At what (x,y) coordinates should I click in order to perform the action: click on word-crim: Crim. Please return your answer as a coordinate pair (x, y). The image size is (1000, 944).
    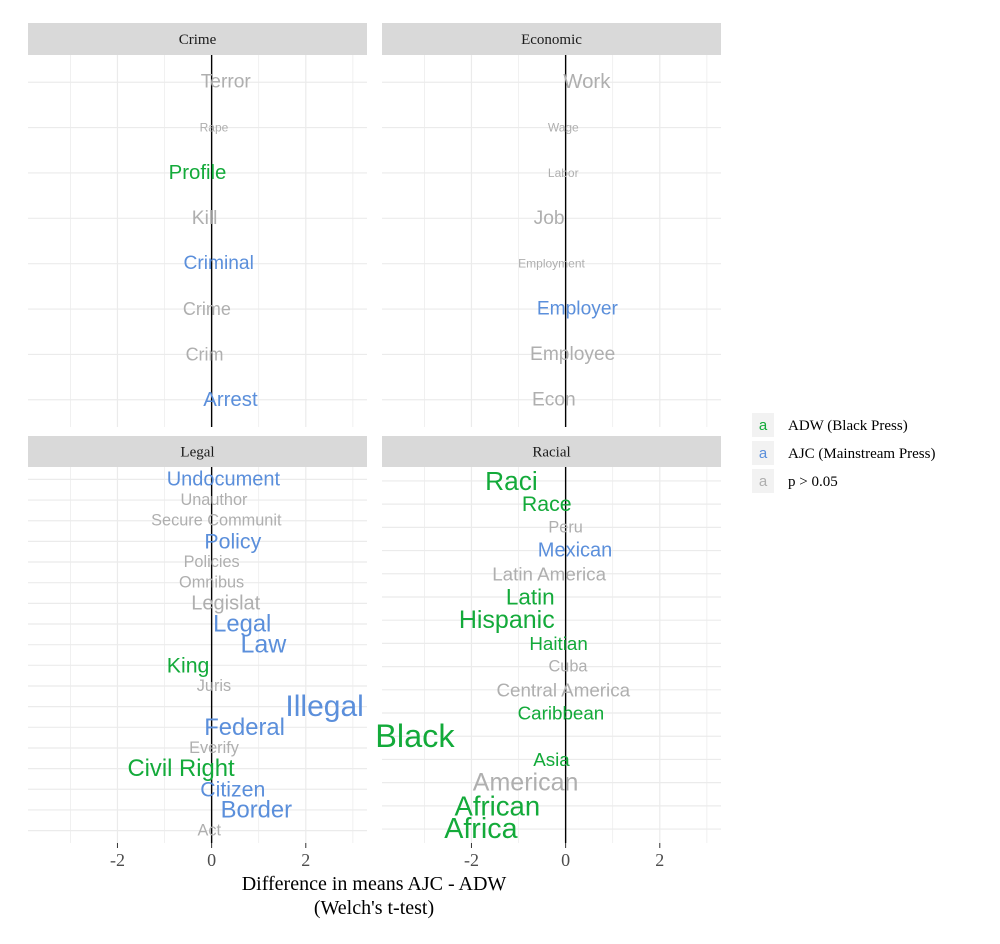
    Looking at the image, I should click on (205, 354).